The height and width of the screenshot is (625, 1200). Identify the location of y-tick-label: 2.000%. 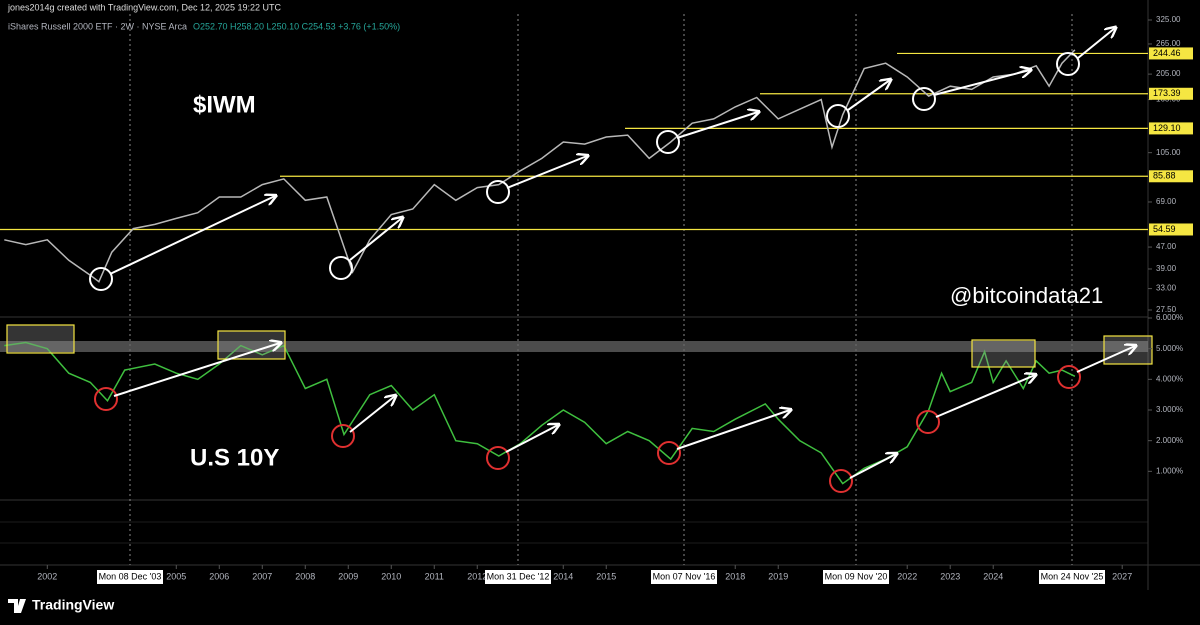
(1169, 440).